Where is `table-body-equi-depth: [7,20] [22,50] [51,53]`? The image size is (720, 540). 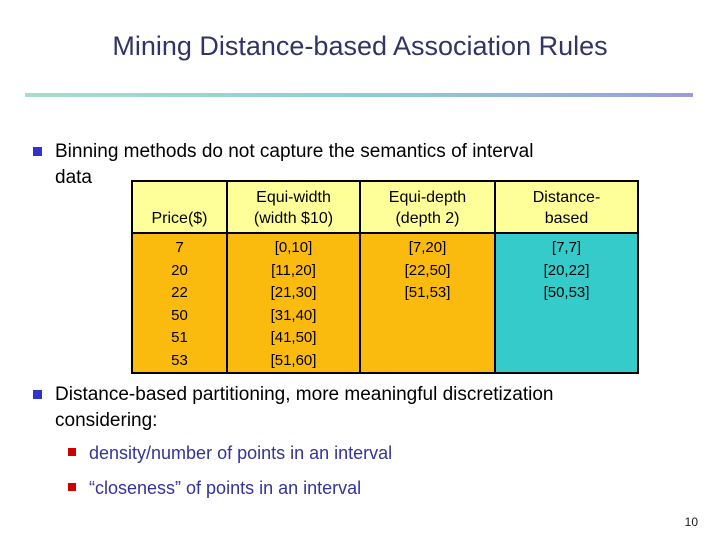
table-body-equi-depth: [7,20] [22,50] [51,53] is located at coordinates (427, 303).